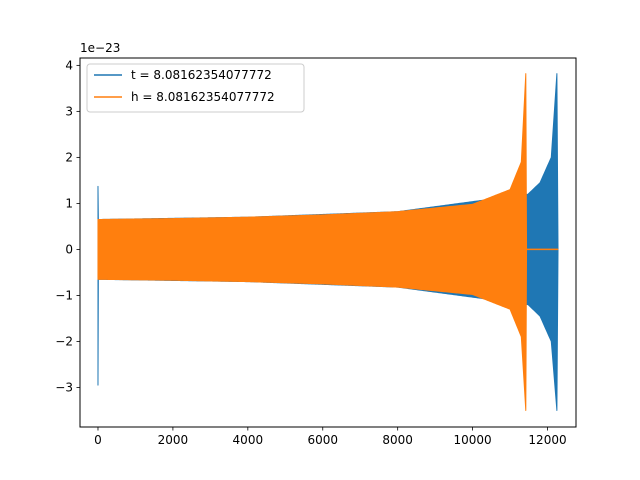 This screenshot has width=640, height=480. Describe the element at coordinates (547, 440) in the screenshot. I see `x-tick-label: 12000` at that location.